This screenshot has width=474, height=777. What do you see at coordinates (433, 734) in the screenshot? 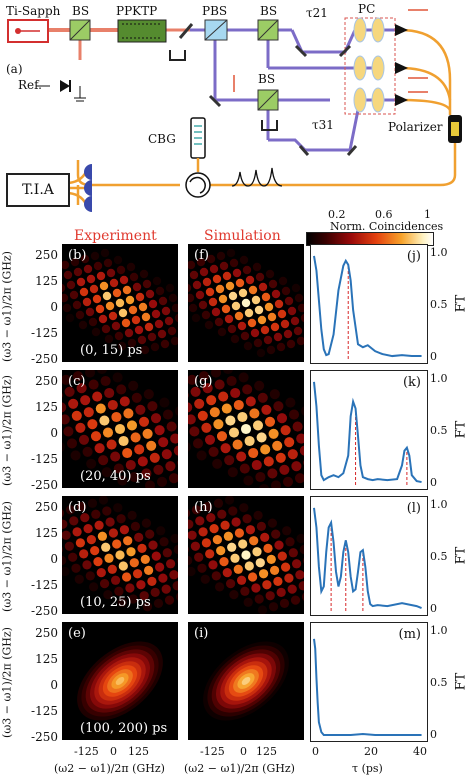
I see `ft-y-tick: 0` at bounding box center [433, 734].